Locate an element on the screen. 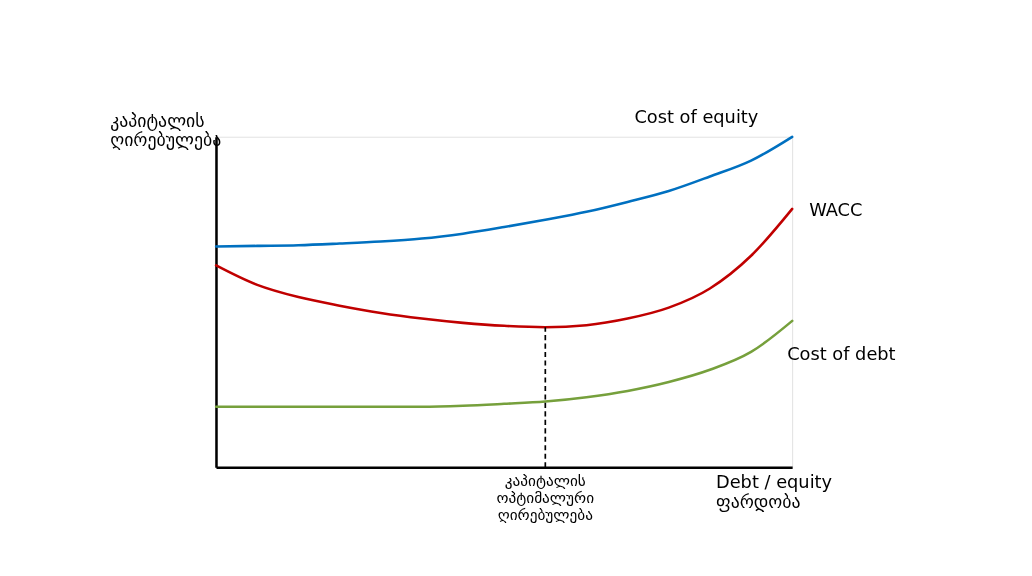  series-label: Cost of debt is located at coordinates (841, 353).